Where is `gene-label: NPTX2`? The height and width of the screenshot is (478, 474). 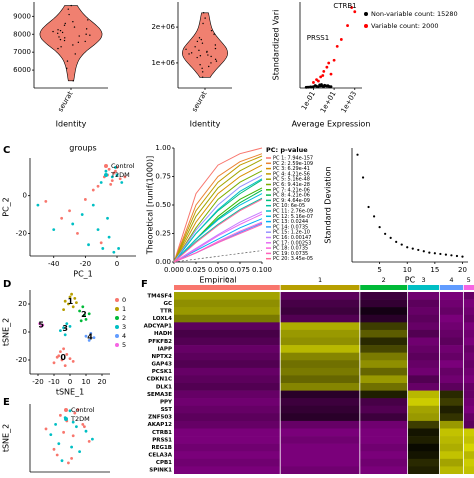
gene-label: NPTX2 is located at coordinates (162, 357).